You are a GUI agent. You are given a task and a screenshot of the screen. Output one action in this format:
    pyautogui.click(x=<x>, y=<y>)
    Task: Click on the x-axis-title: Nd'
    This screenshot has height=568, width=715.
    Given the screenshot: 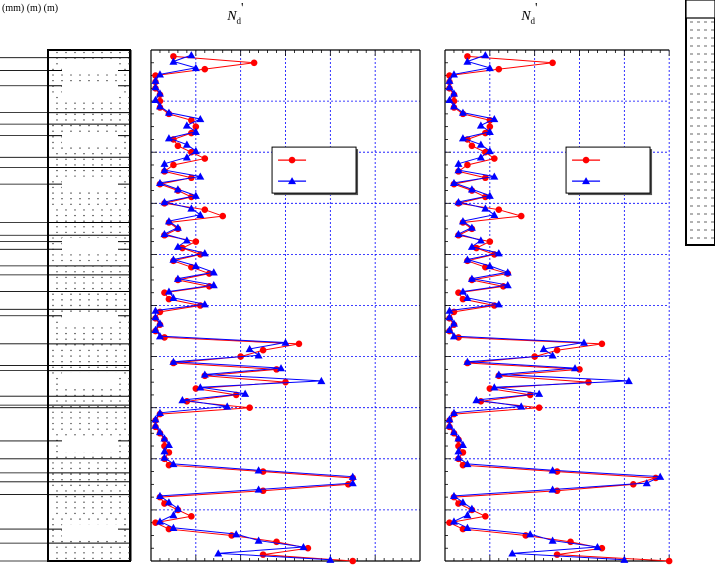 What is the action you would take?
    pyautogui.click(x=234, y=13)
    